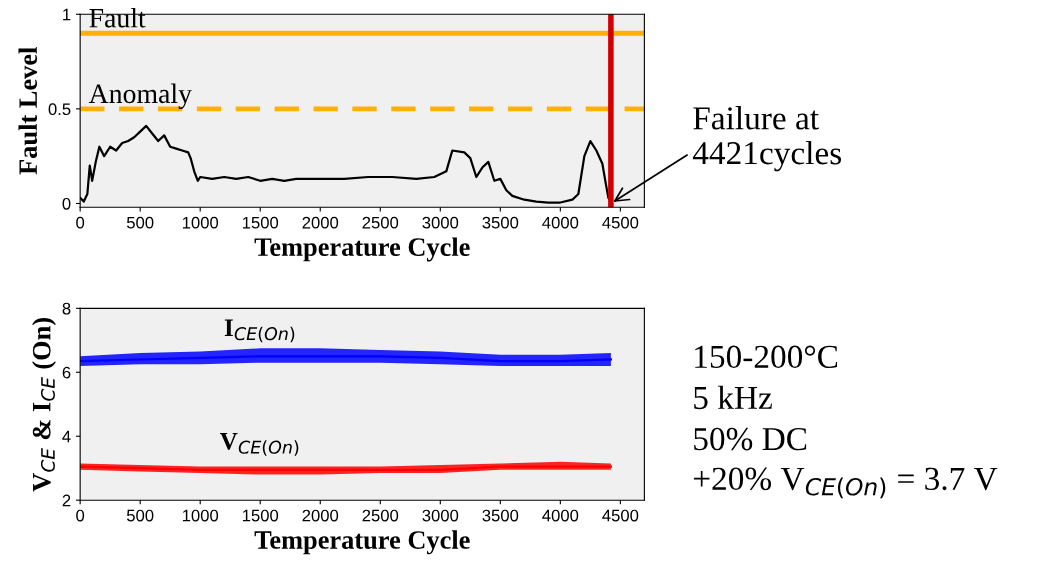 The image size is (1041, 571). I want to click on y-tick-label: 6, so click(66, 372).